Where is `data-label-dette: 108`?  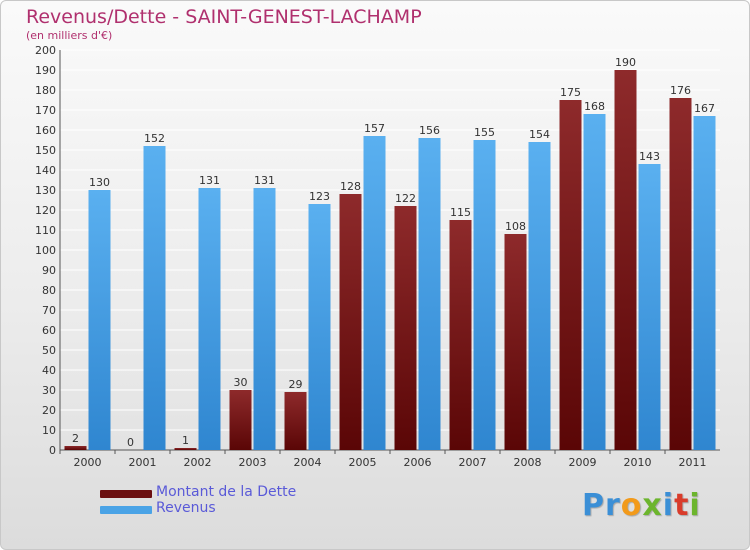
data-label-dette: 108 is located at coordinates (515, 226).